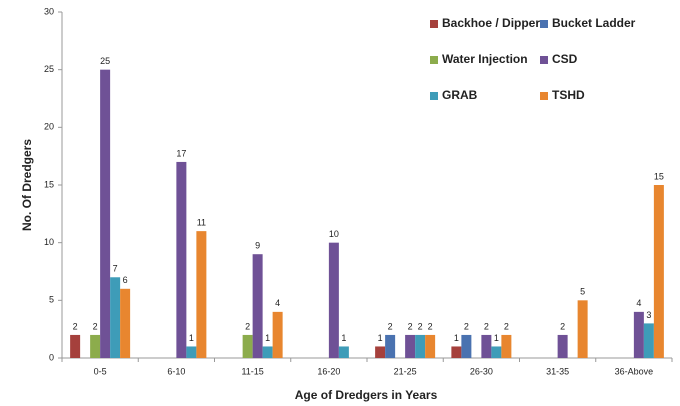  Describe the element at coordinates (257, 246) in the screenshot. I see `data-label: 9` at that location.